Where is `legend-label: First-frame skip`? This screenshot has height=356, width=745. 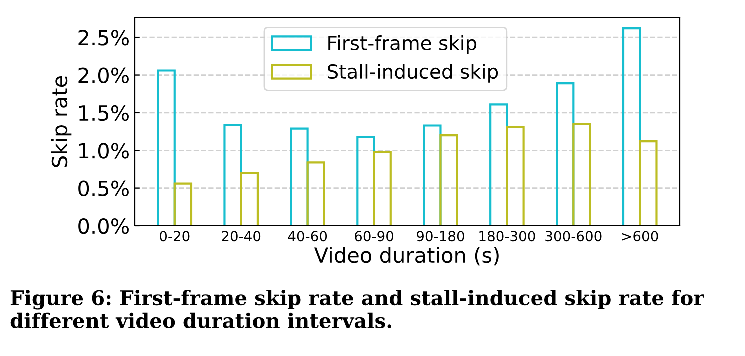
legend-label: First-frame skip is located at coordinates (402, 45).